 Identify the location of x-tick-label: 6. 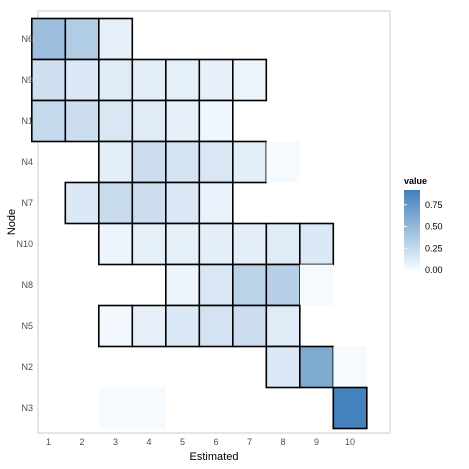
(215, 442).